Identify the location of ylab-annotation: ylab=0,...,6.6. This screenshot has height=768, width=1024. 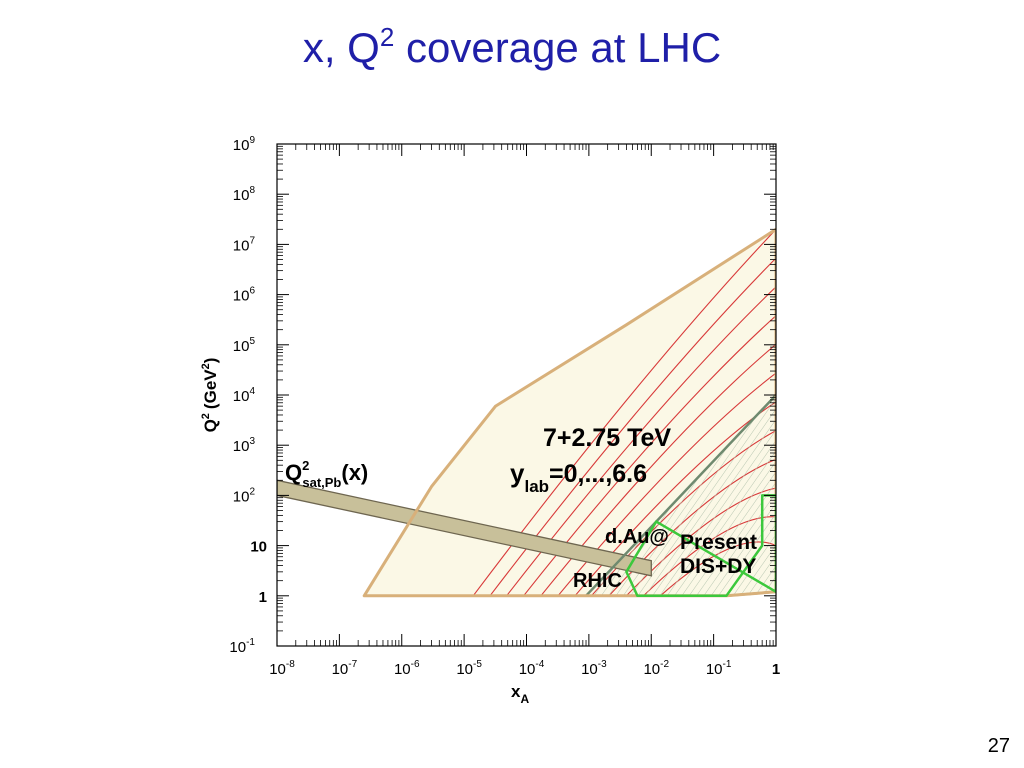
(578, 477).